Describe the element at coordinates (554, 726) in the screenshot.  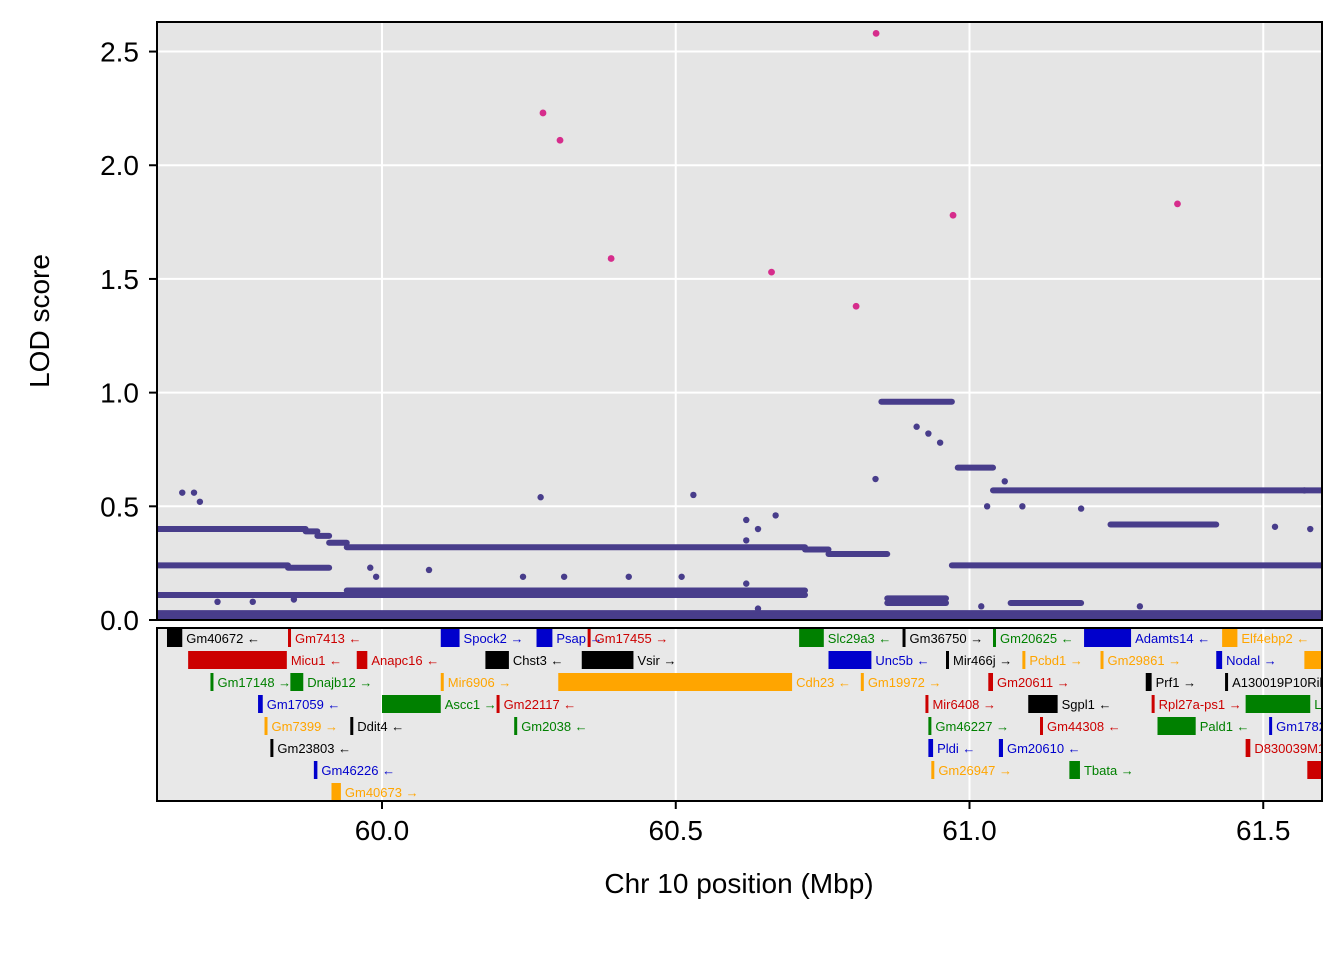
I see `gene-label: Gm2038 ←` at that location.